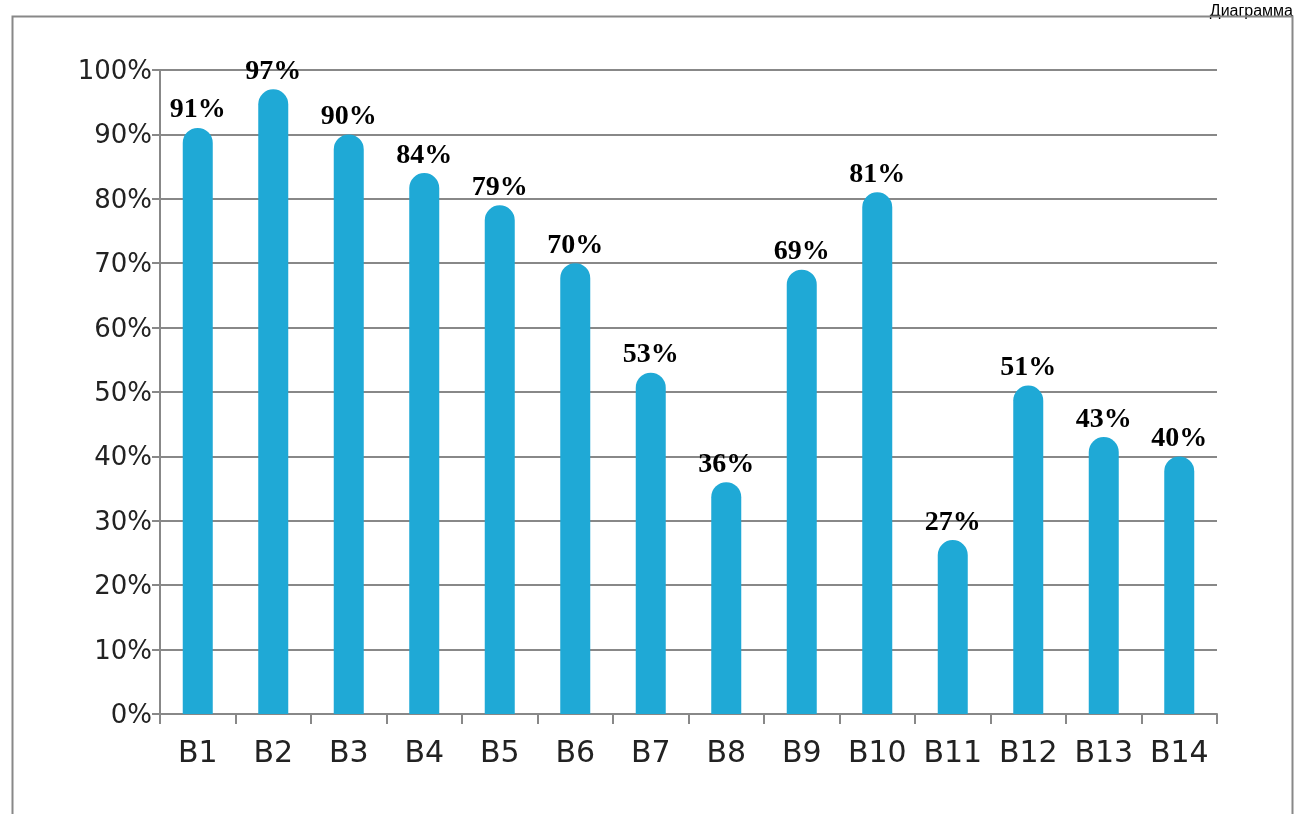 Image resolution: width=1297 pixels, height=814 pixels. Describe the element at coordinates (123, 263) in the screenshot. I see `y-tick-label: 70%` at that location.